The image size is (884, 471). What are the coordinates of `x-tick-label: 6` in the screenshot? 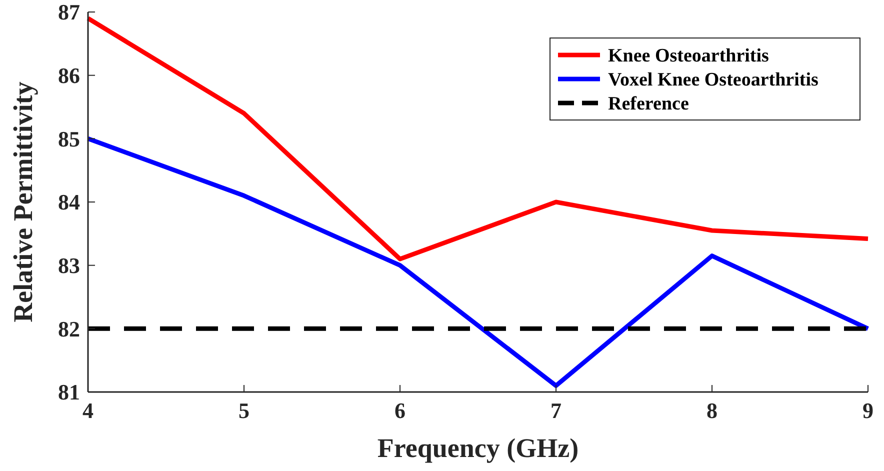 It's located at (400, 410).